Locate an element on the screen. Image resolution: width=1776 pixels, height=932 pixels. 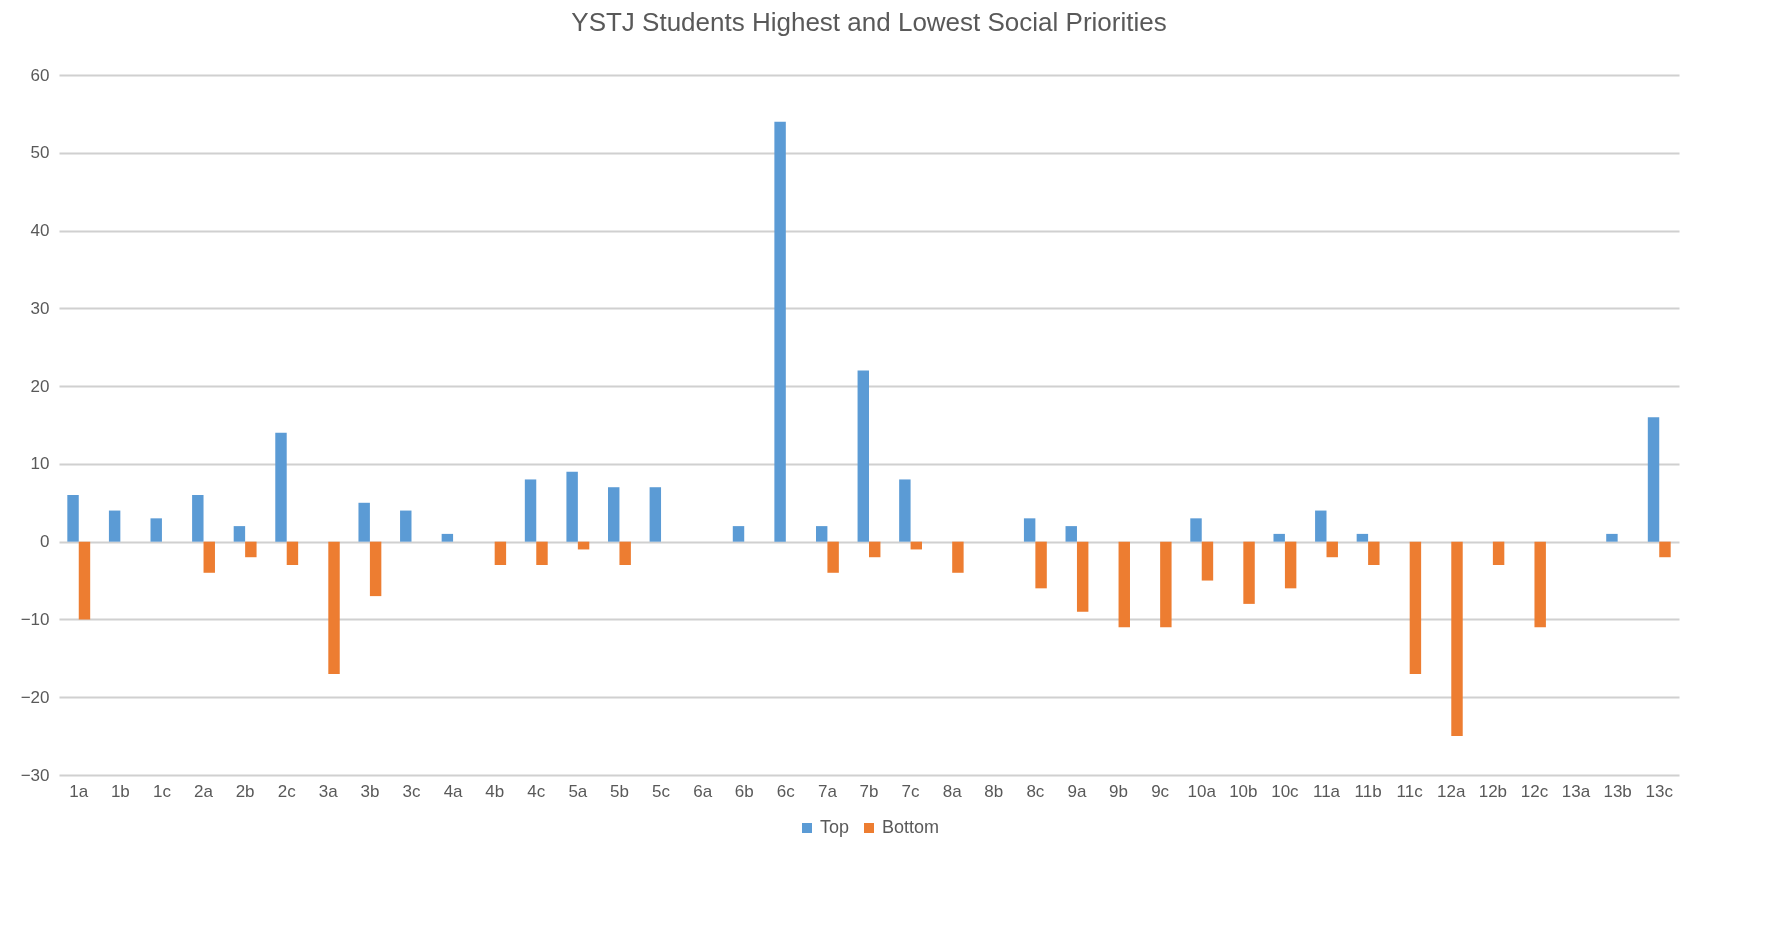
x-tick-label: 11b is located at coordinates (1368, 791).